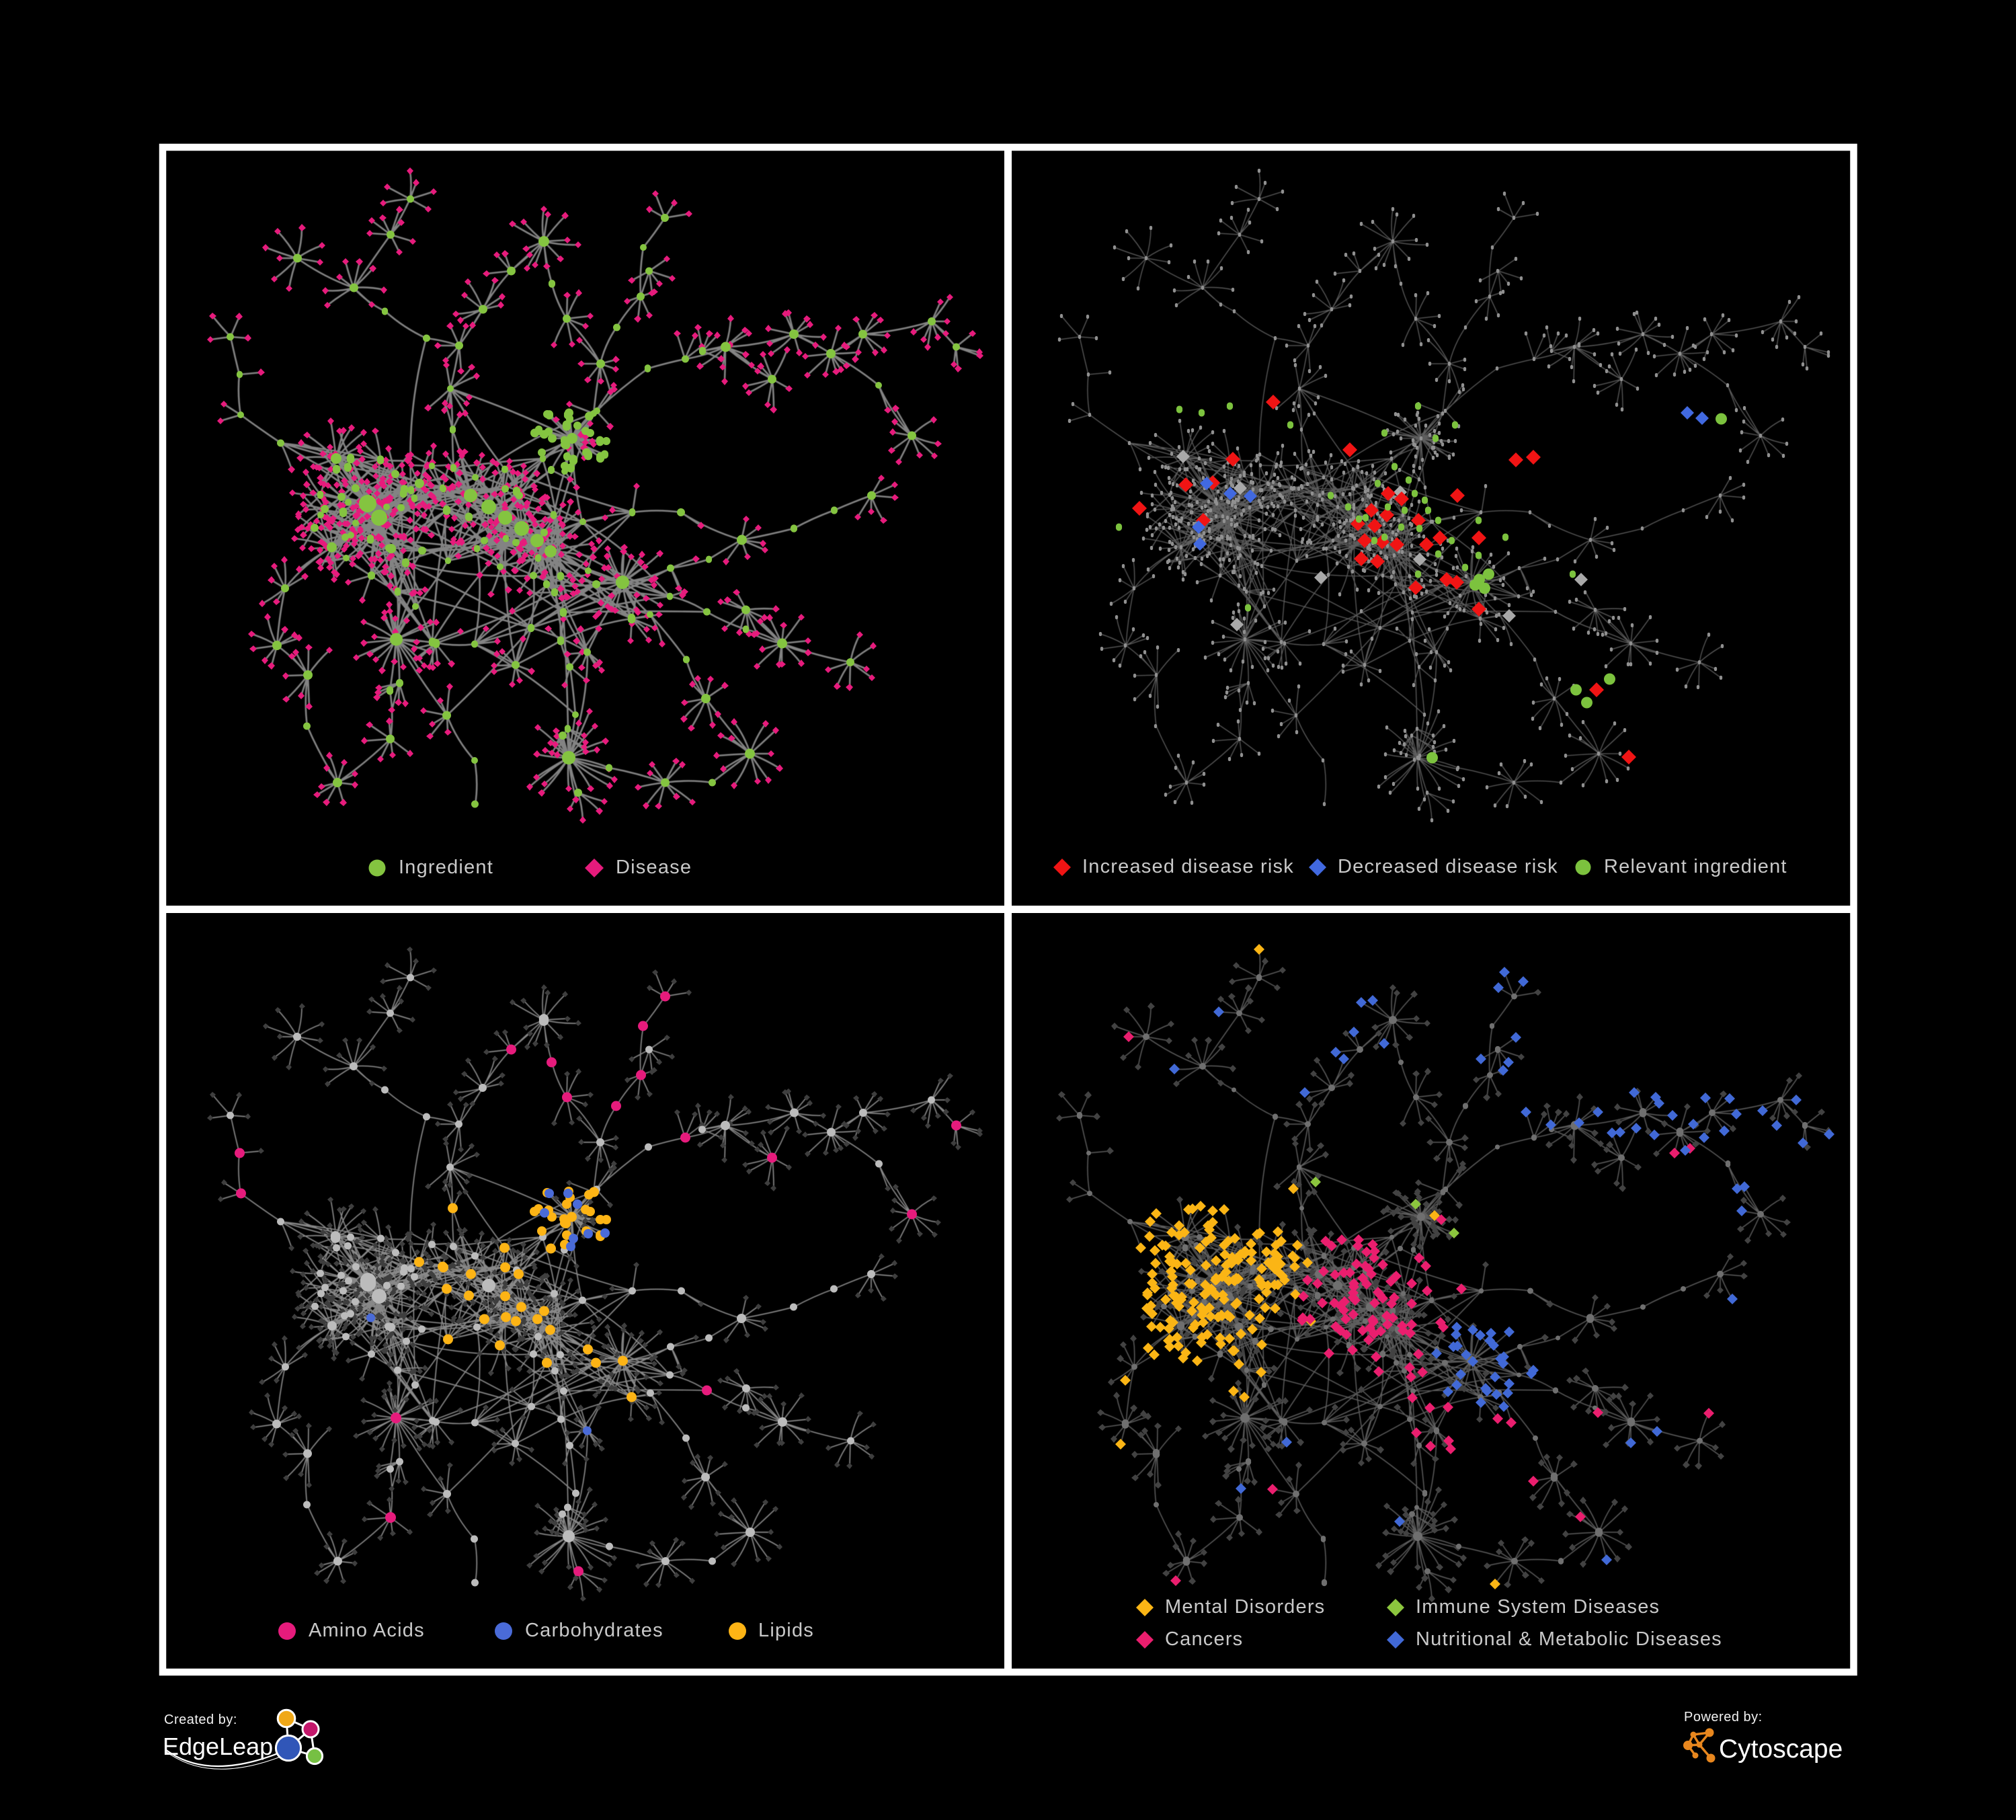 This screenshot has height=1820, width=2016. Describe the element at coordinates (367, 1630) in the screenshot. I see `svg-text: Amino Acids` at that location.